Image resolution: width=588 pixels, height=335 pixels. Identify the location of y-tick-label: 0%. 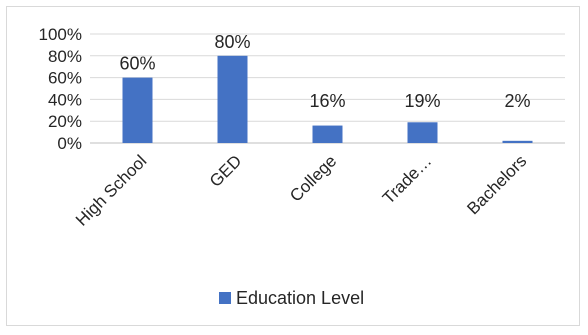
(69, 143).